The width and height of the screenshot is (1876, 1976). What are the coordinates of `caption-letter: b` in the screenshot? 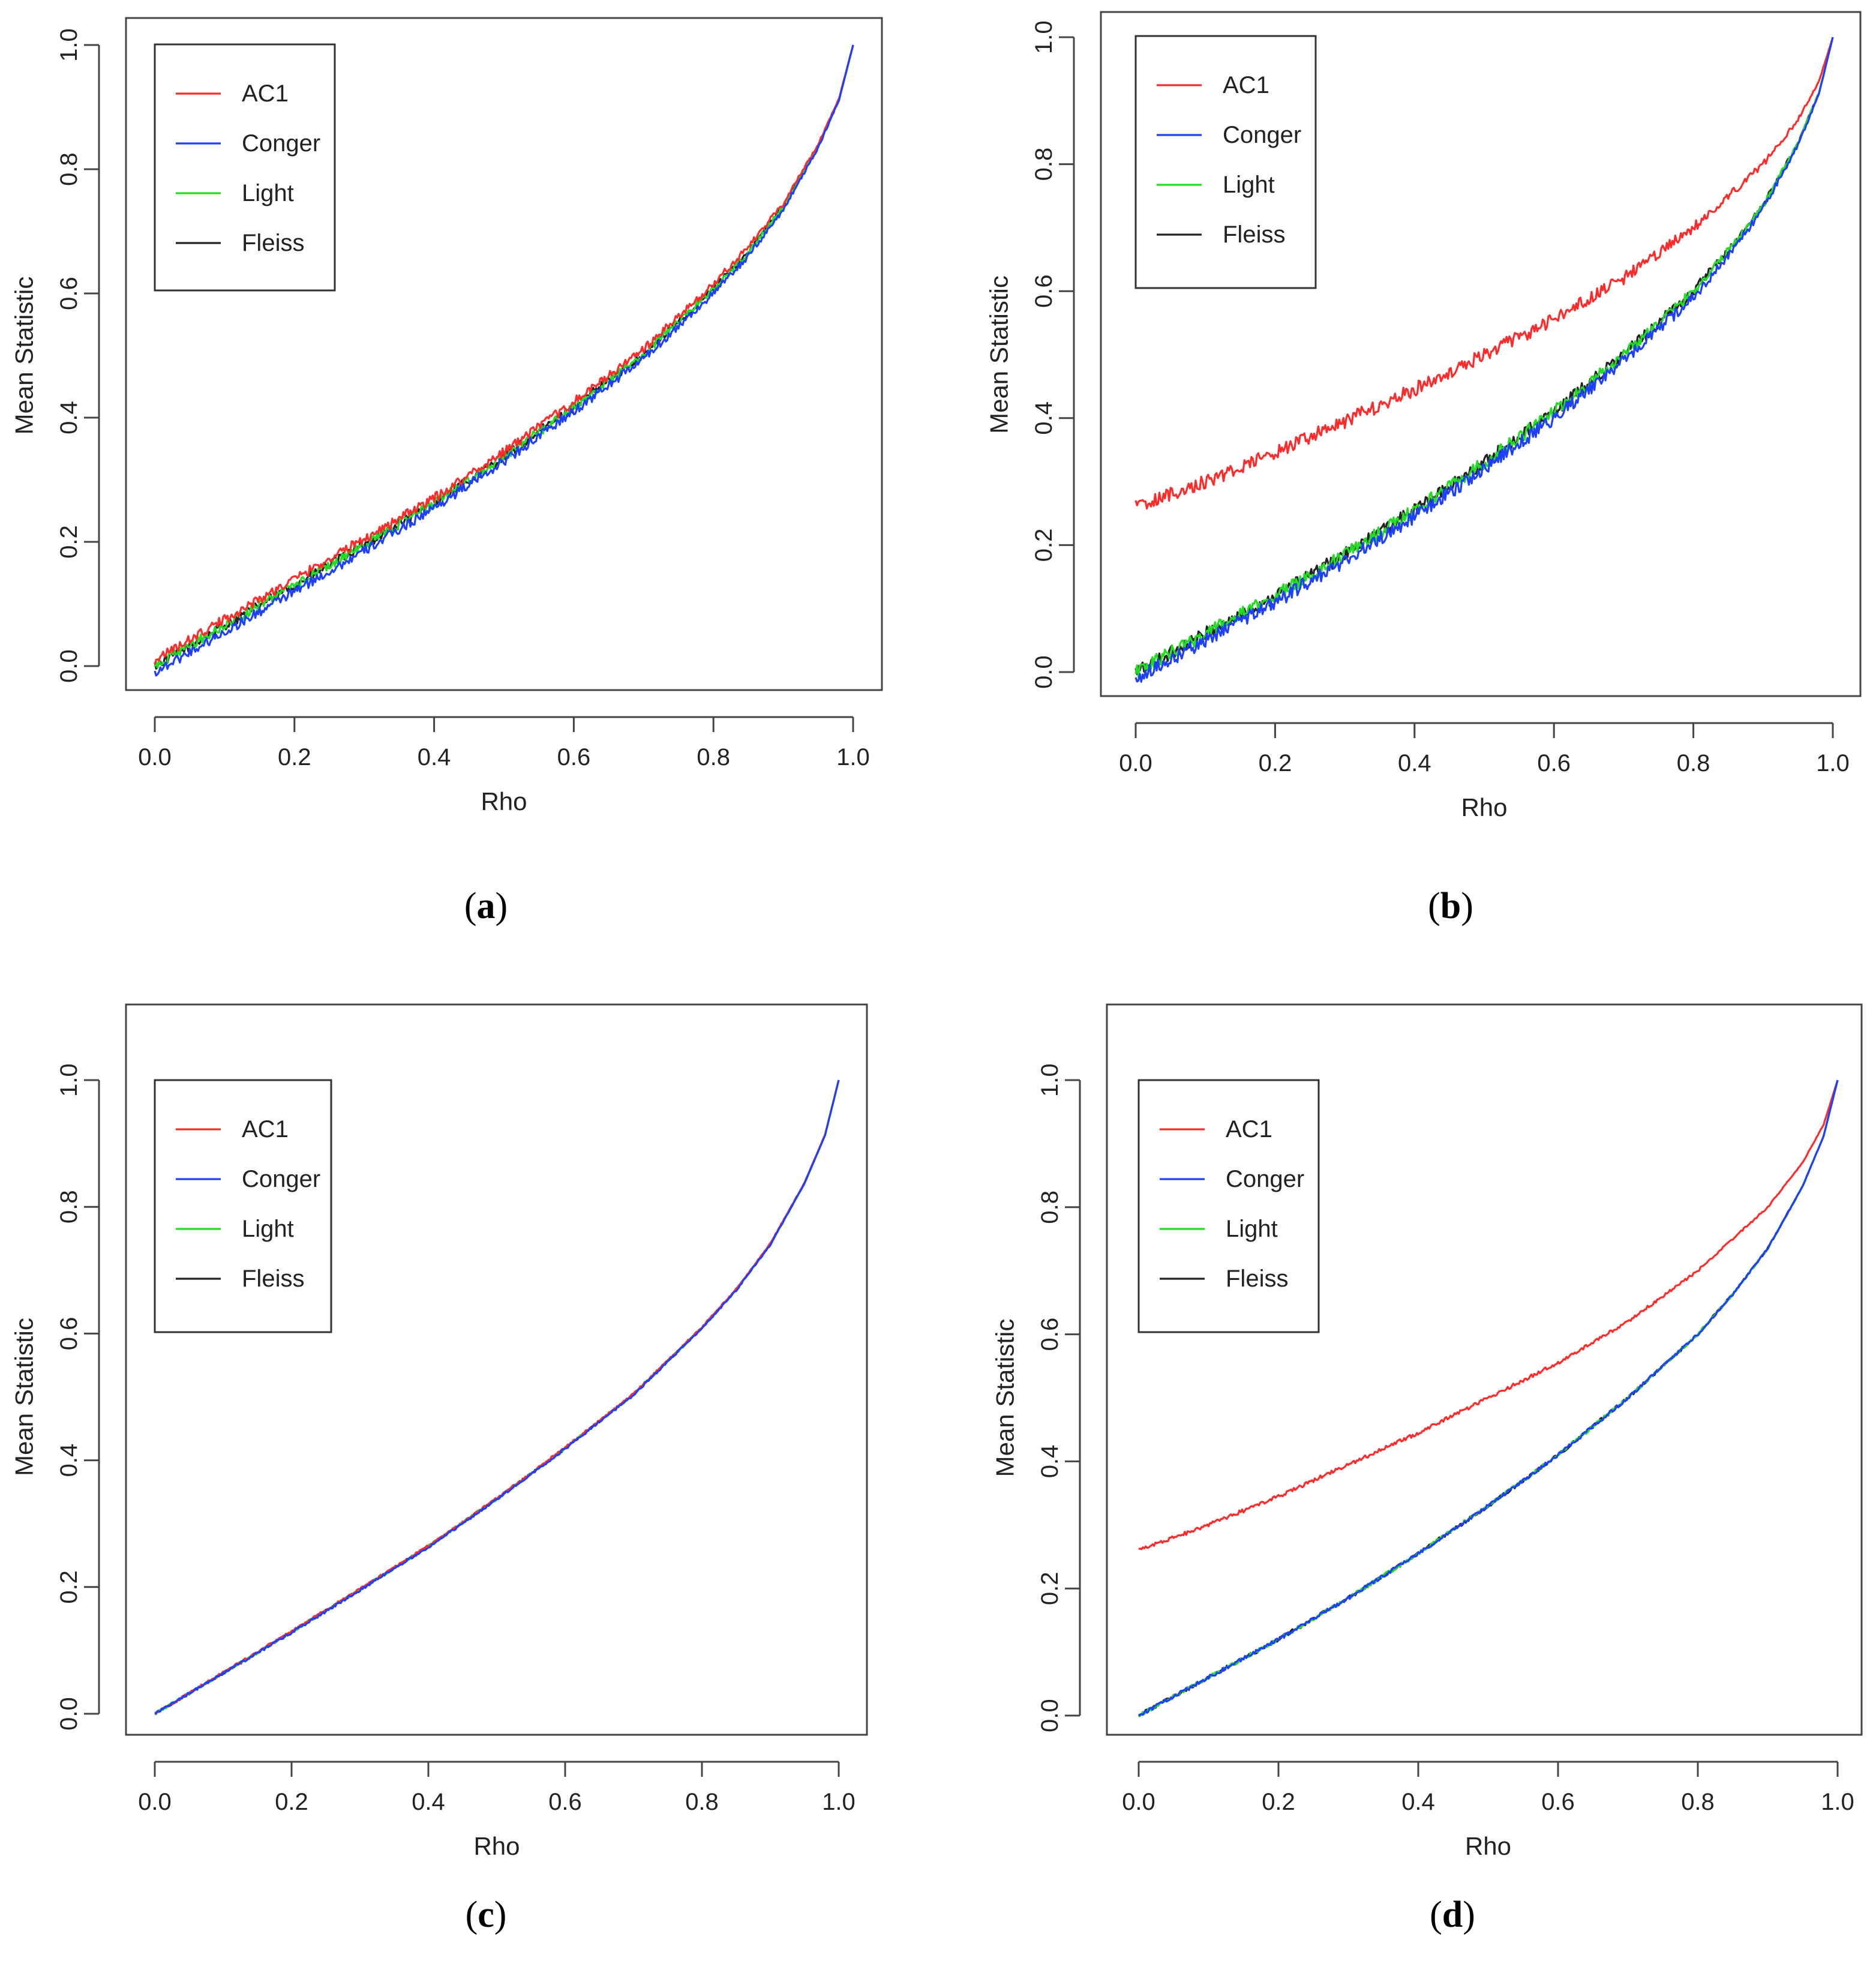 It's located at (1450, 906).